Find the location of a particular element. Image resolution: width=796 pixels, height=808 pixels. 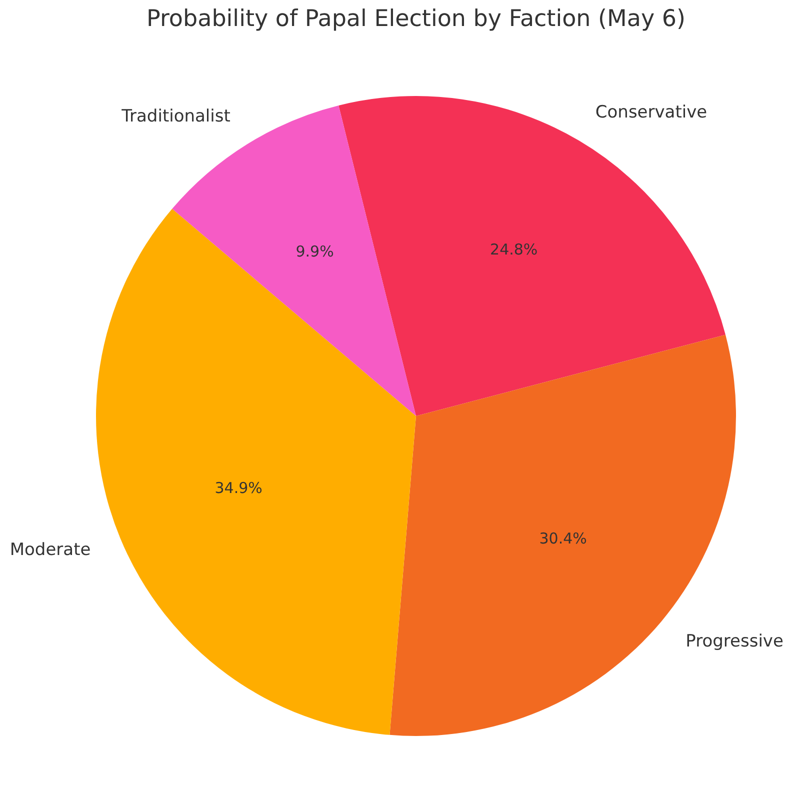

slice-label: Progressive is located at coordinates (735, 642).